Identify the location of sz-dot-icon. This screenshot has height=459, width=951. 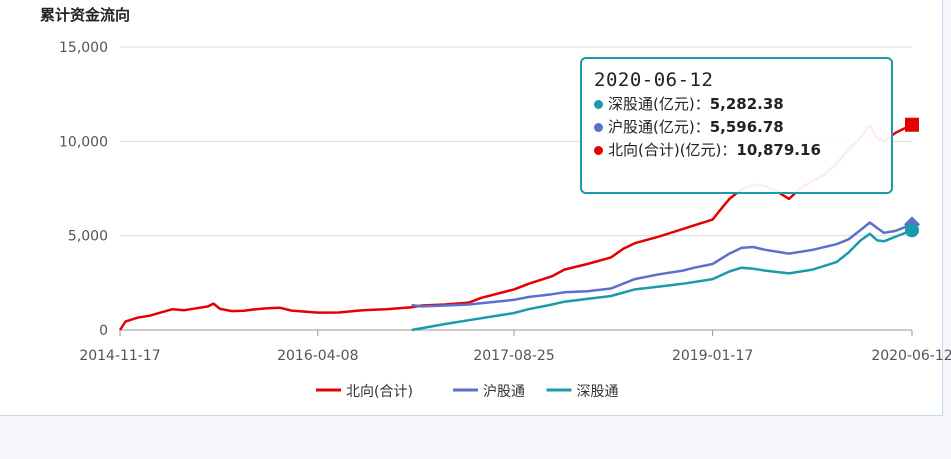
(598, 104).